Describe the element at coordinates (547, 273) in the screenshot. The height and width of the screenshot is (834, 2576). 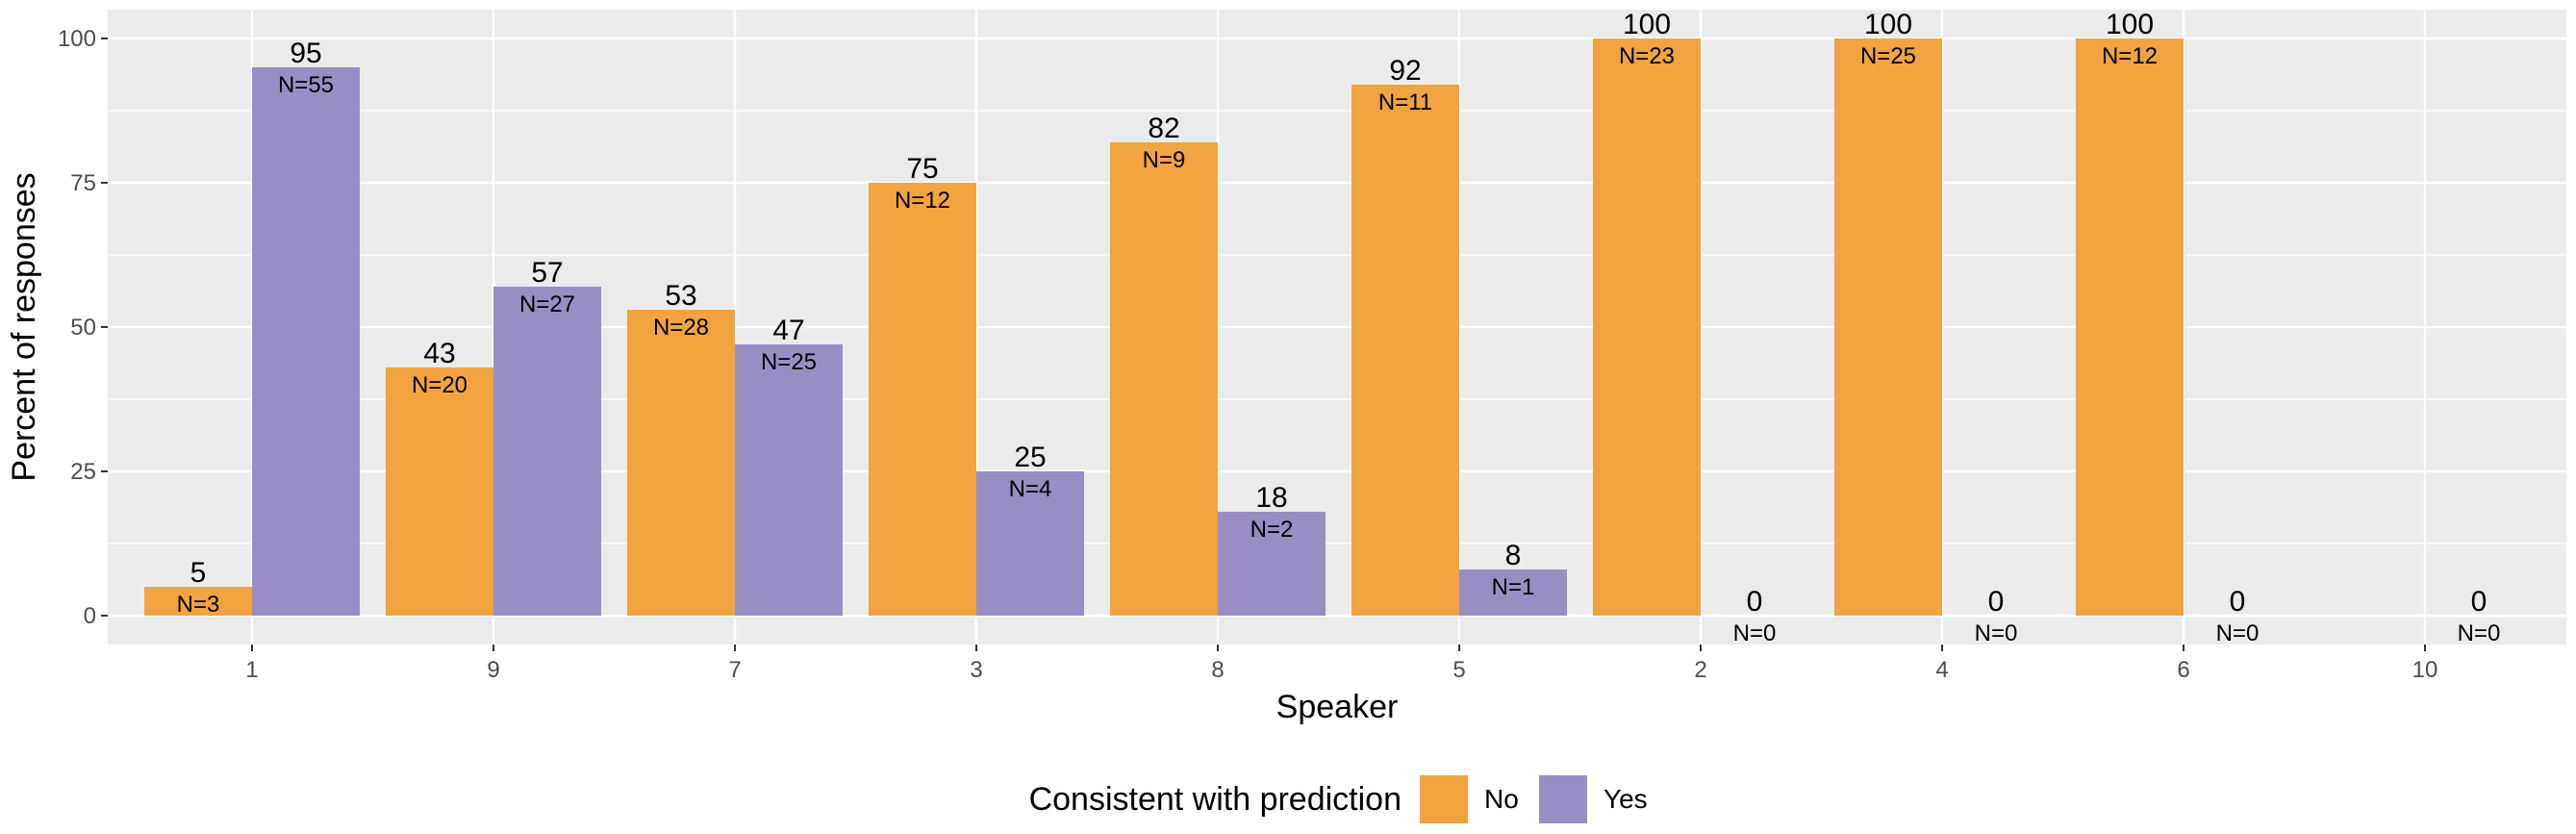
I see `bar-value-label: 57` at that location.